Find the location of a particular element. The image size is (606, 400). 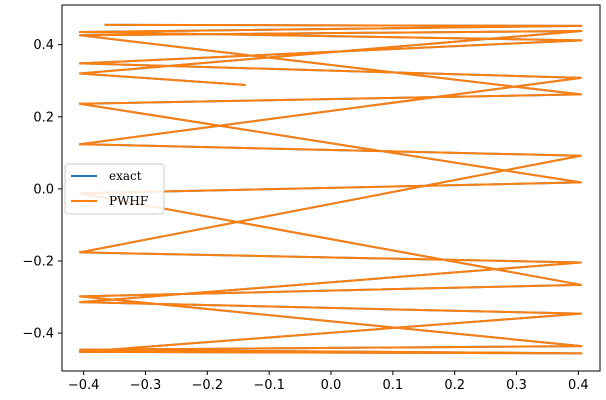

legend-label-exact: exact is located at coordinates (125, 176).